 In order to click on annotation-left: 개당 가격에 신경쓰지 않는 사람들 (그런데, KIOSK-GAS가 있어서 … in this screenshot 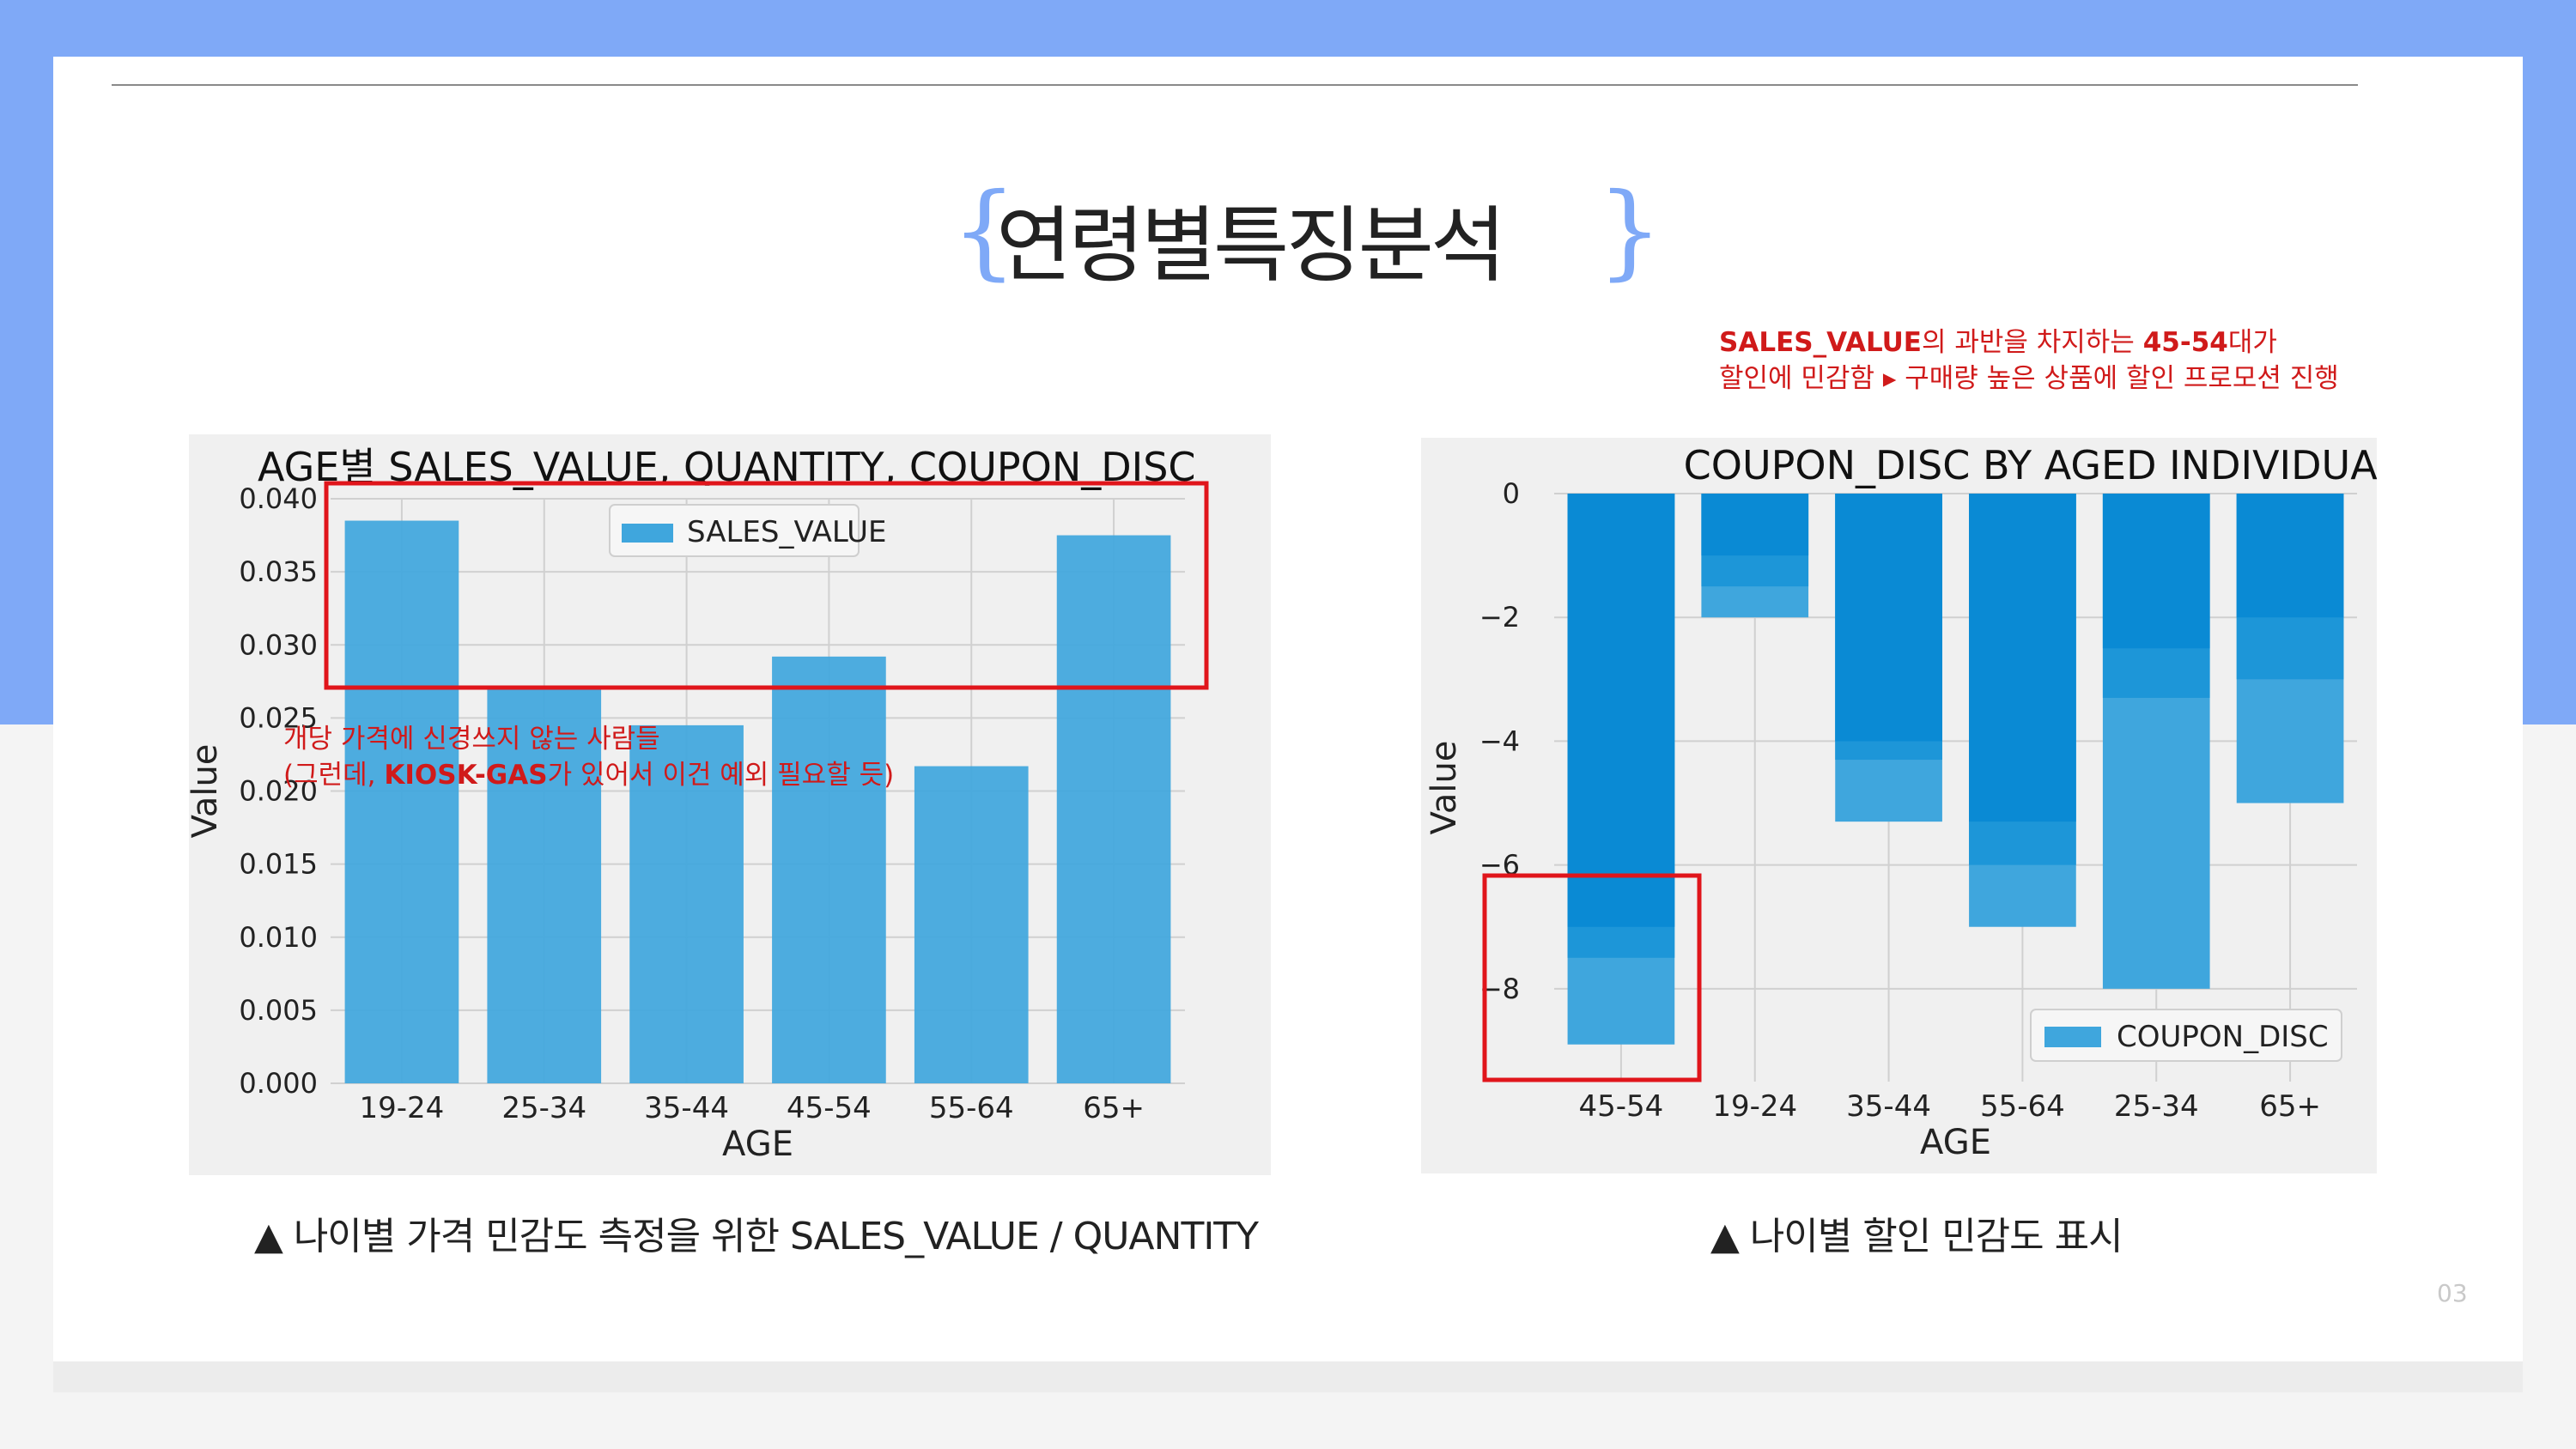, I will do `click(588, 757)`.